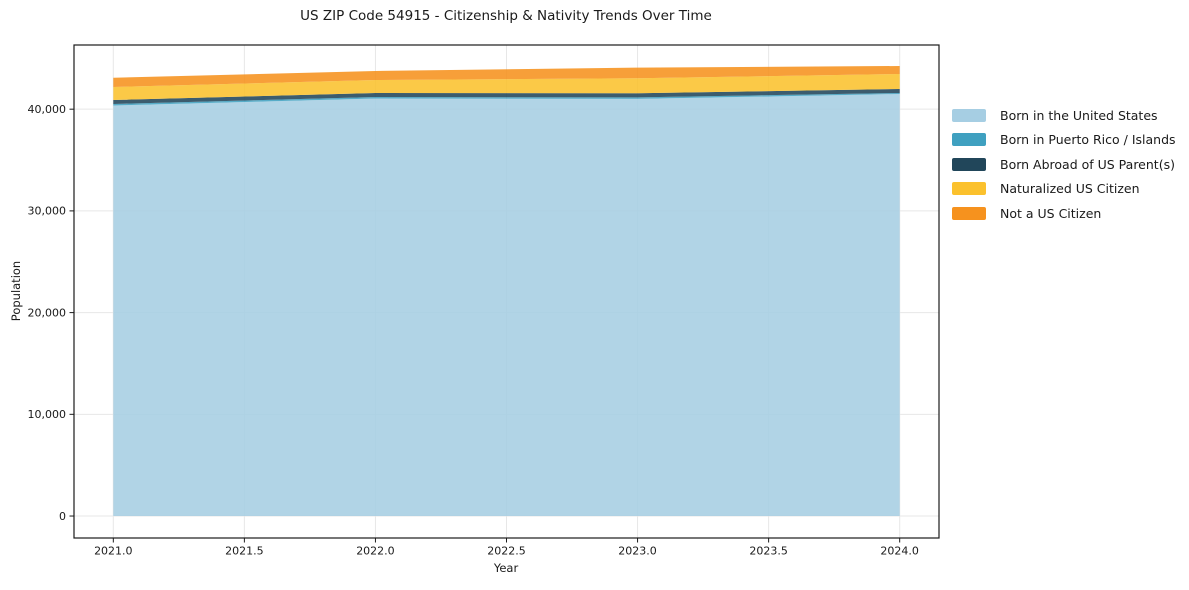 This screenshot has height=590, width=1189. I want to click on x-axis-label: Year, so click(506, 568).